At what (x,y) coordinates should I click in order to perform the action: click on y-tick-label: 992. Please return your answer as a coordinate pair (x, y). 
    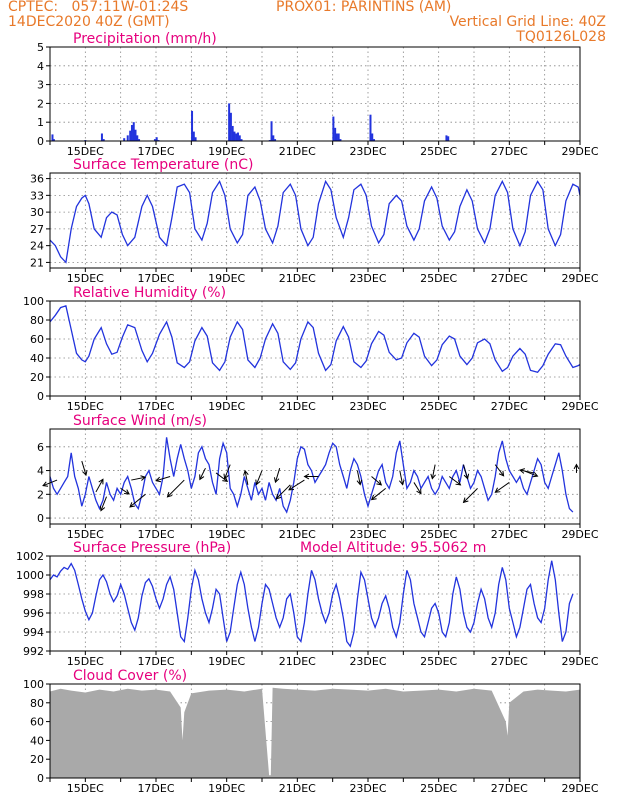
    Looking at the image, I should click on (33, 651).